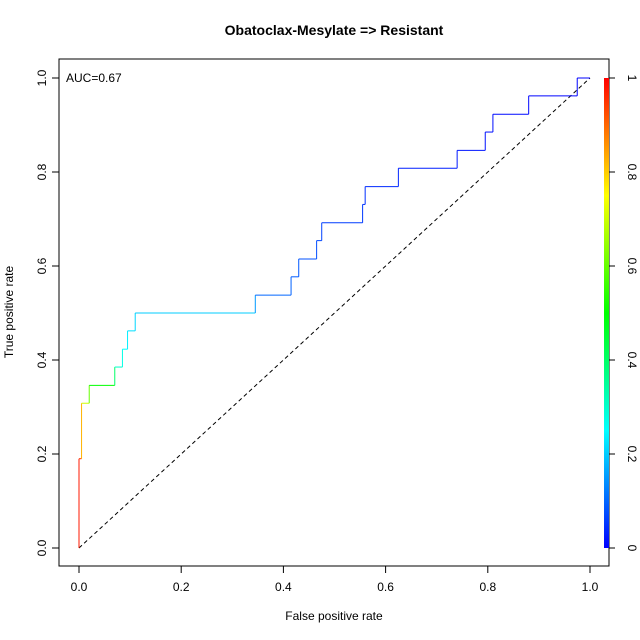  I want to click on colorbar, so click(606, 313).